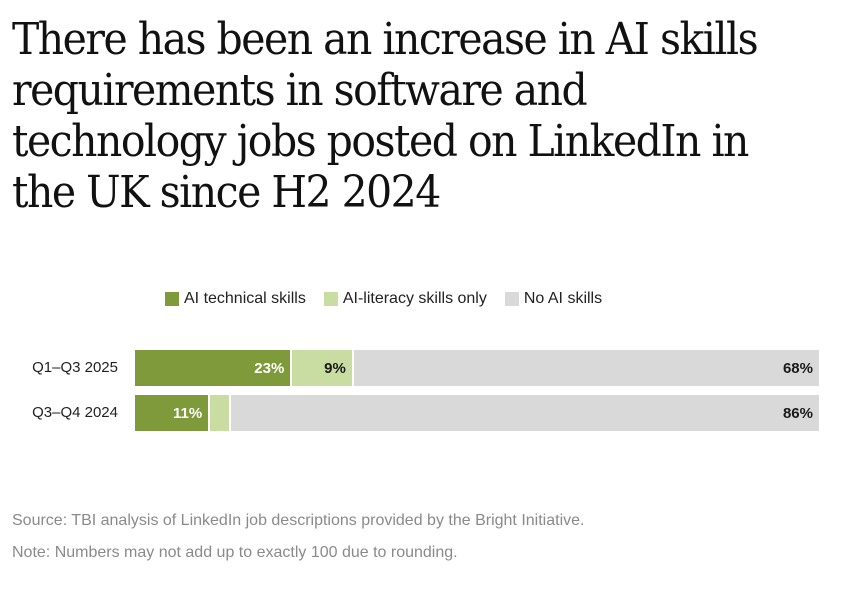  I want to click on legend-label: No AI skills, so click(563, 298).